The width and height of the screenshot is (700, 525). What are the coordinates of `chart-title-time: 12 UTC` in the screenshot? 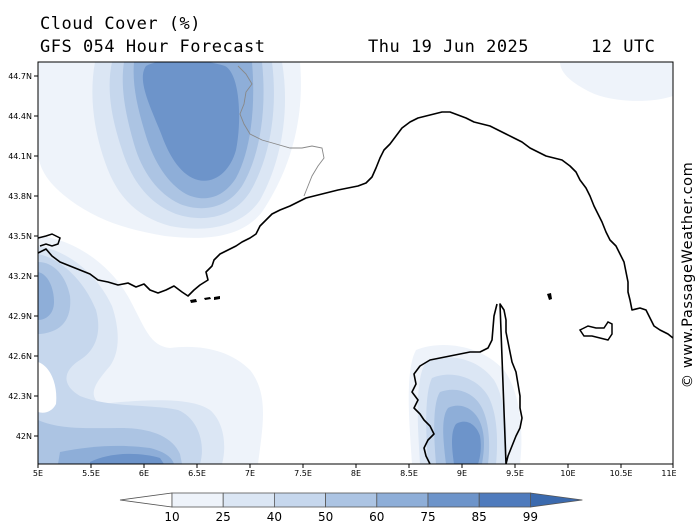 It's located at (623, 47).